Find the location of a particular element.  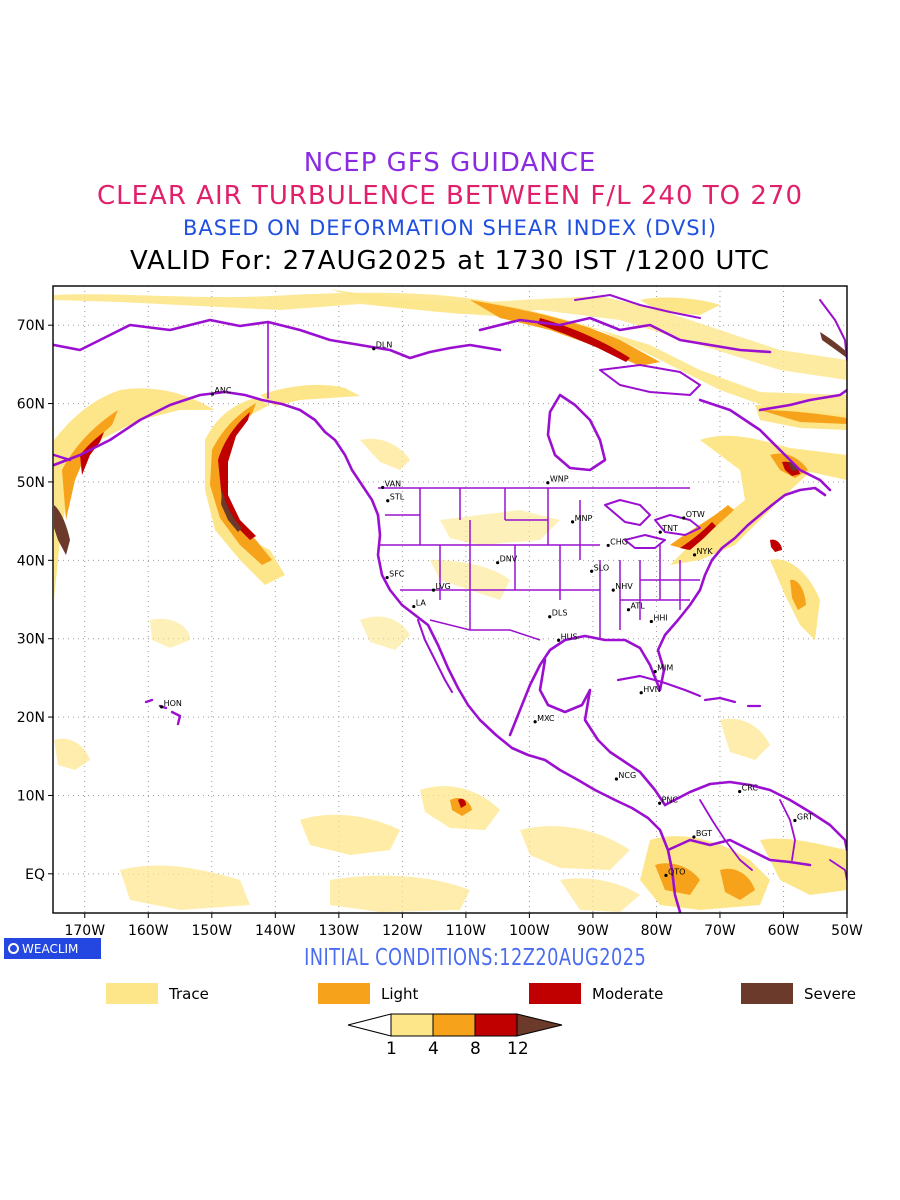

lat-label: 40N is located at coordinates (31, 561).